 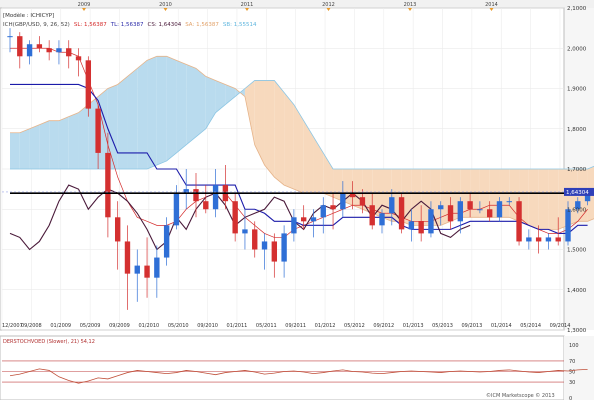 What do you see at coordinates (36, 25) in the screenshot?
I see `legend-ichimoku: ICH(GBP/USD, 9, 26, 52)` at bounding box center [36, 25].